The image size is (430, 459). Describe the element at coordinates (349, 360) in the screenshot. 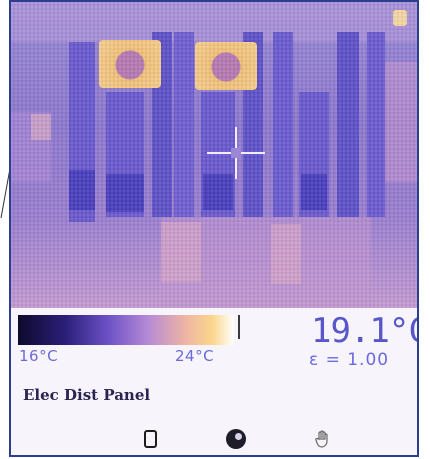

I see `emissivity-reading: ε = 1.00` at that location.